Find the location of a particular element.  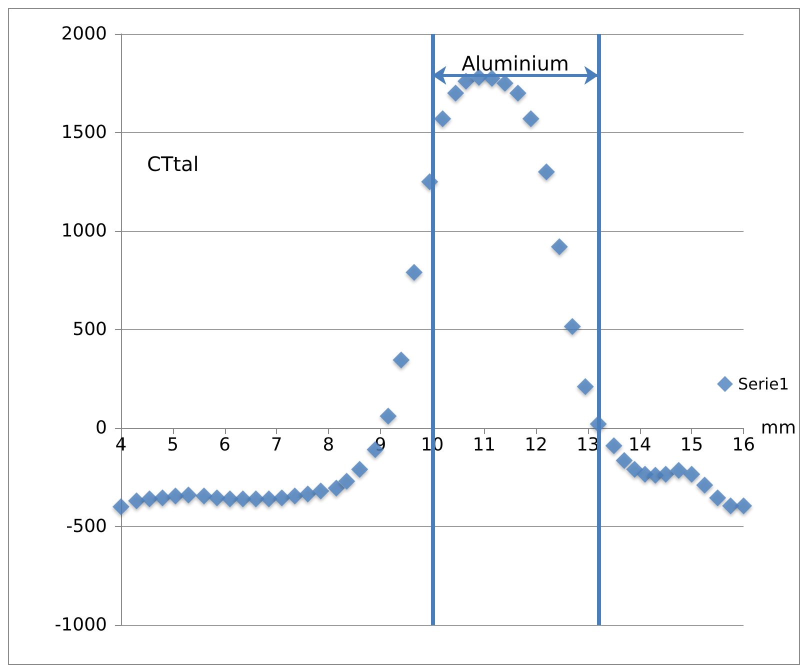

y-tick-label: 0 is located at coordinates (101, 428).